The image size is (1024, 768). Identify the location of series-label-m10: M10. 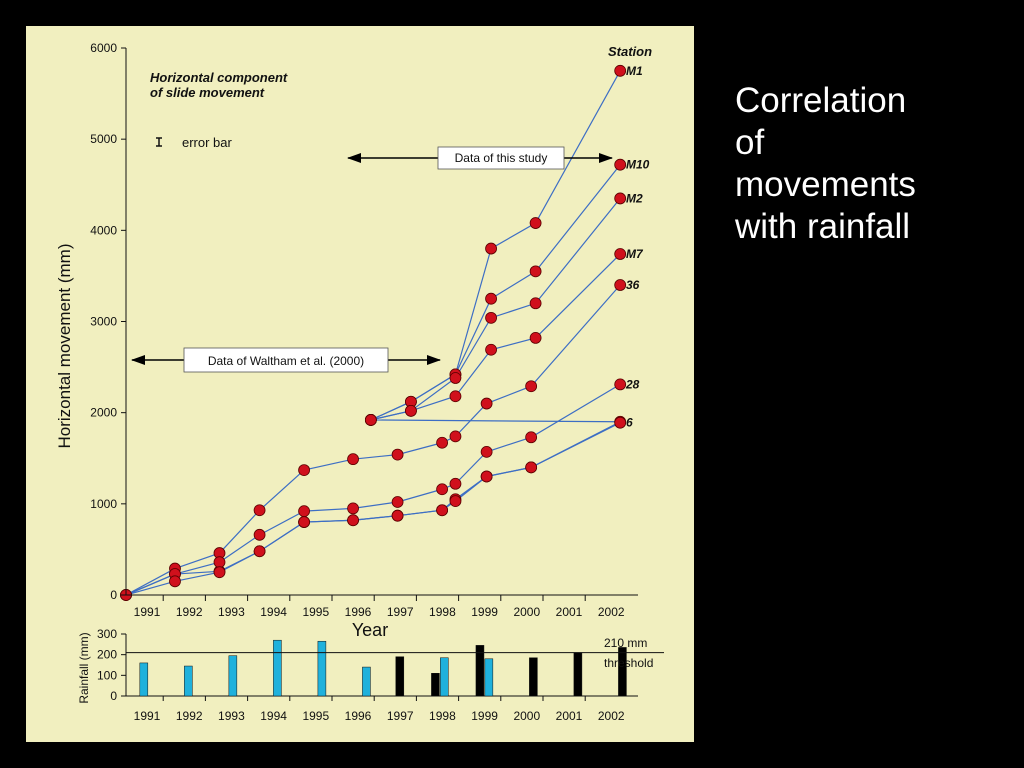
(638, 165).